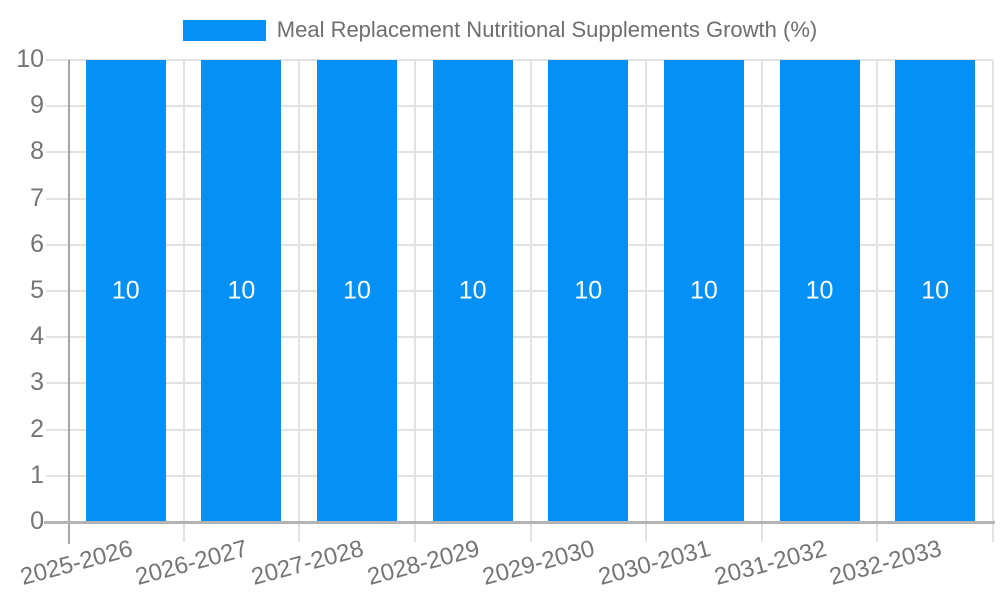  I want to click on y-tick-label: 8, so click(37, 151).